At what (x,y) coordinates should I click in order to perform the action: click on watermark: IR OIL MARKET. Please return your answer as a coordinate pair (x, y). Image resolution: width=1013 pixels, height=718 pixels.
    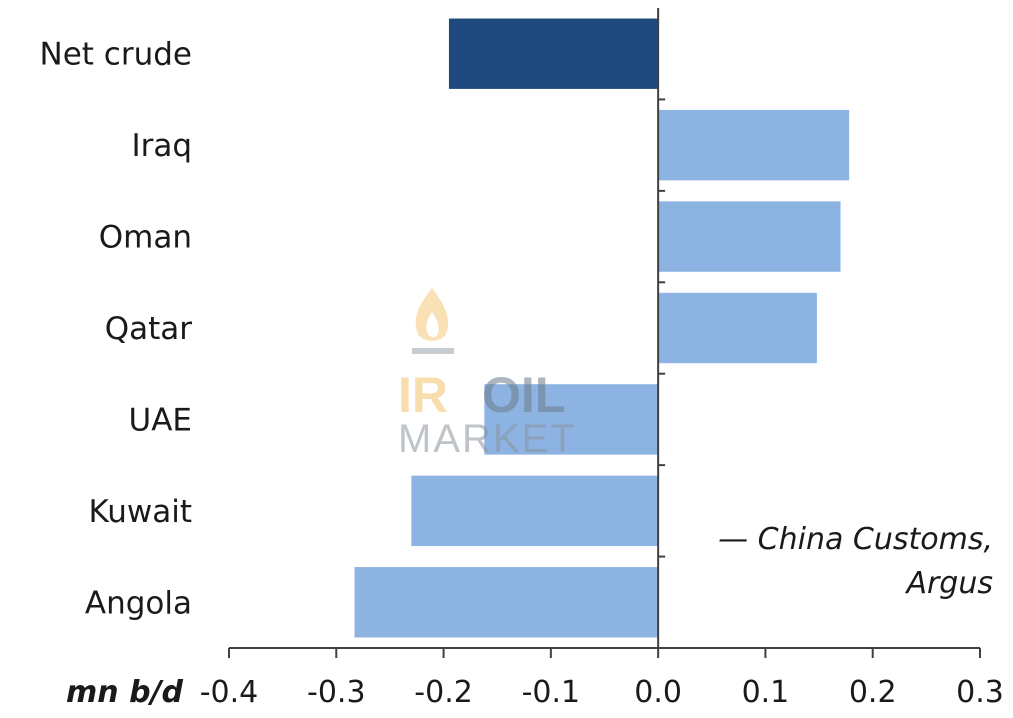
    Looking at the image, I should click on (487, 374).